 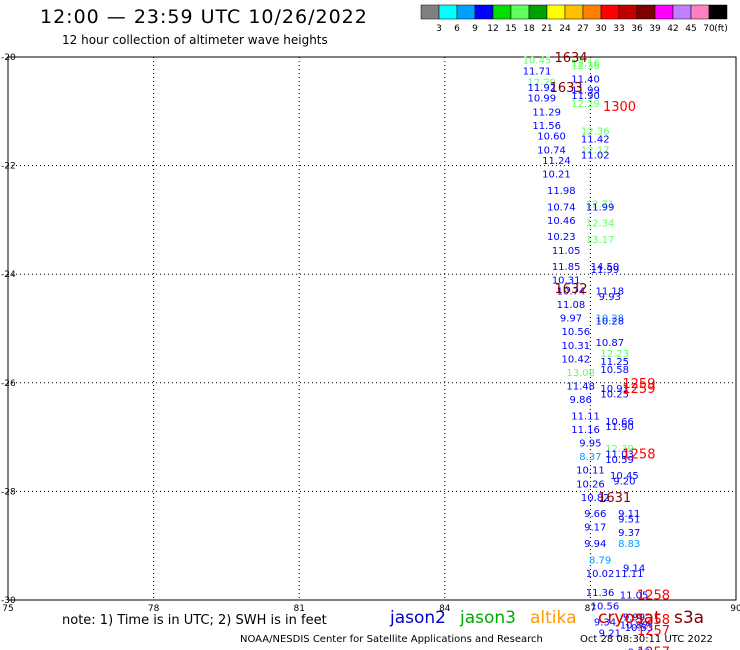 What do you see at coordinates (546, 29) in the screenshot?
I see `scale-label: 21` at bounding box center [546, 29].